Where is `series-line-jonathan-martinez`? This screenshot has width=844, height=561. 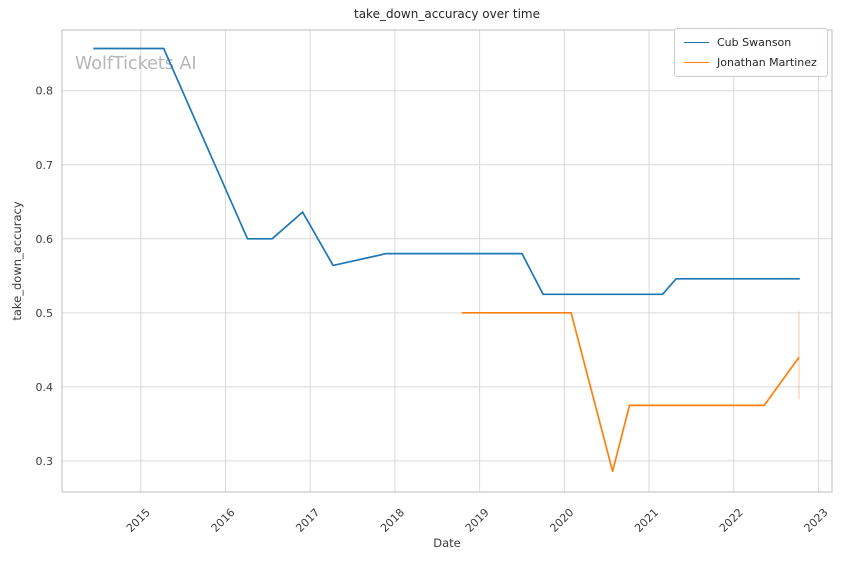 series-line-jonathan-martinez is located at coordinates (630, 392).